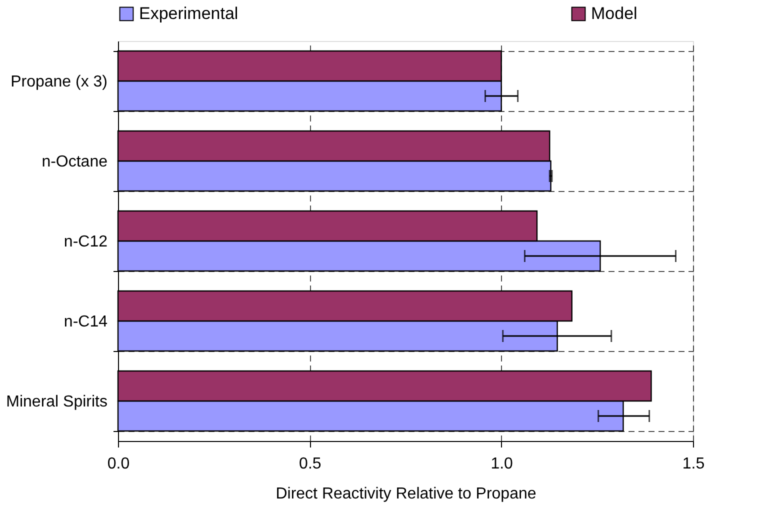 The height and width of the screenshot is (521, 761). What do you see at coordinates (118, 464) in the screenshot?
I see `x-tick-label: 0.0` at bounding box center [118, 464].